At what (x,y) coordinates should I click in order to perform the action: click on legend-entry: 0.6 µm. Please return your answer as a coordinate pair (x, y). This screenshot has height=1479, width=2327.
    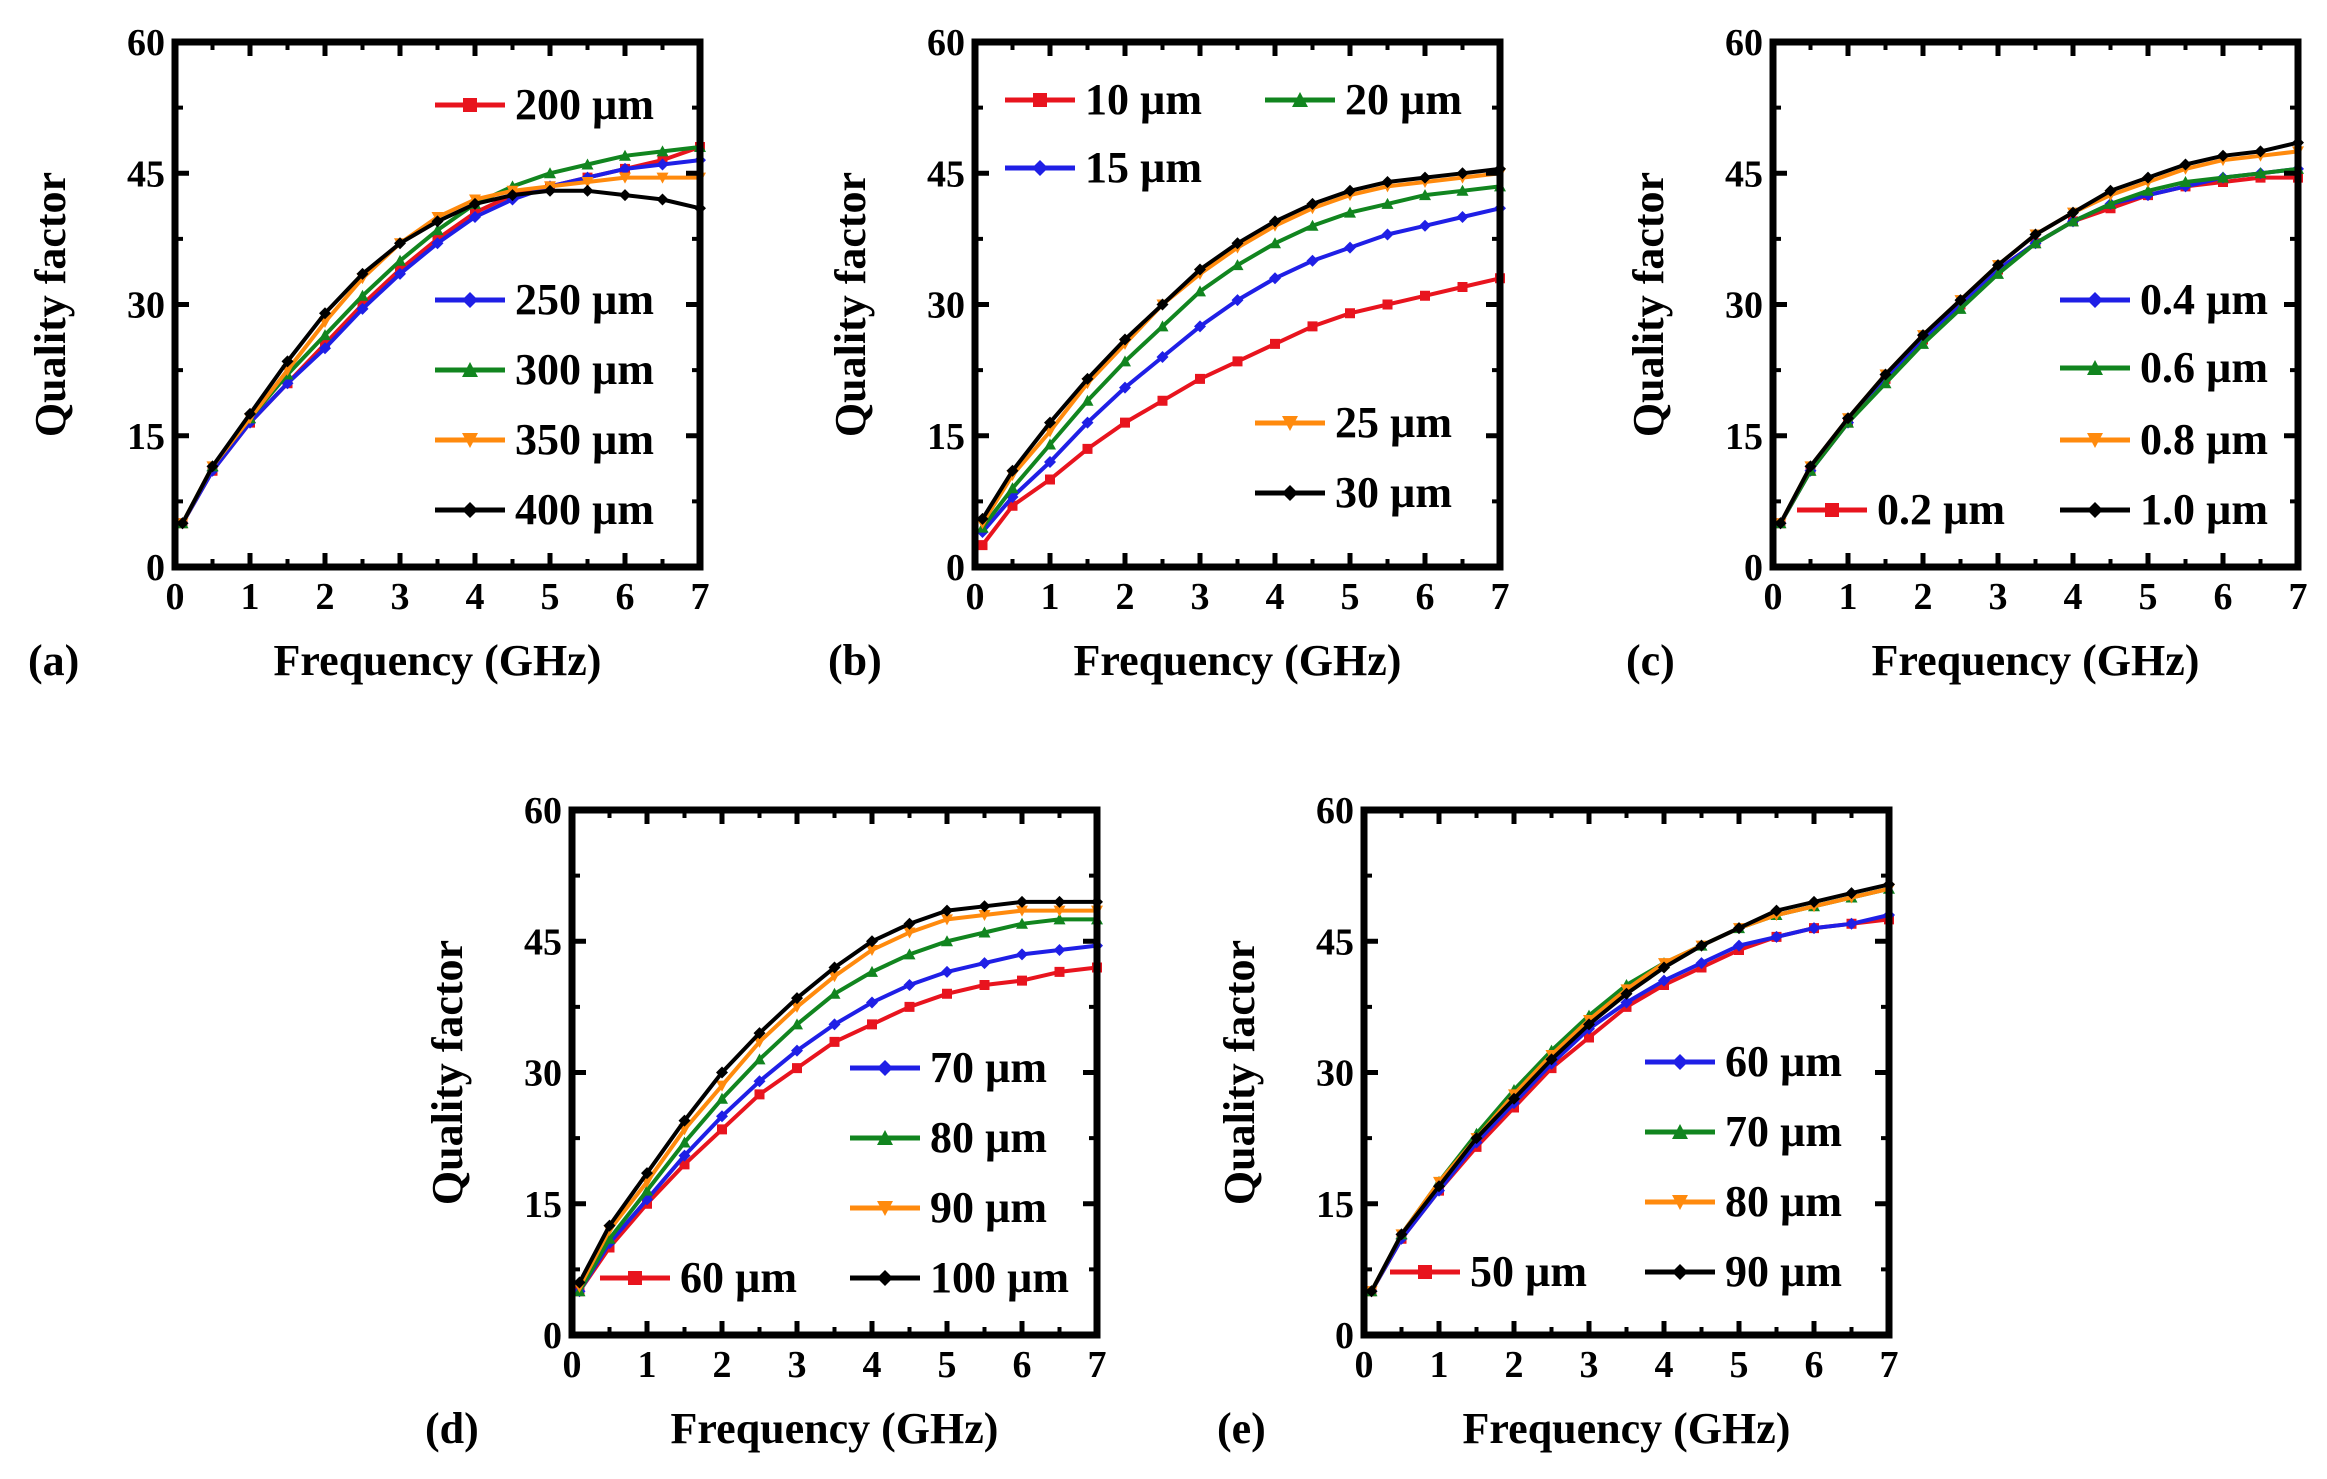
    Looking at the image, I should click on (2164, 367).